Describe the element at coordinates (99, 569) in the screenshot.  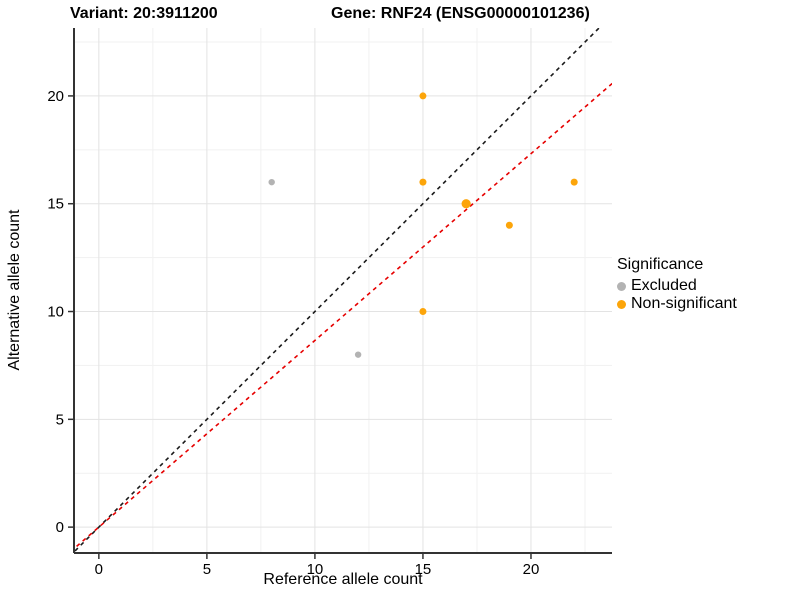
I see `x-tick-label: 0` at that location.